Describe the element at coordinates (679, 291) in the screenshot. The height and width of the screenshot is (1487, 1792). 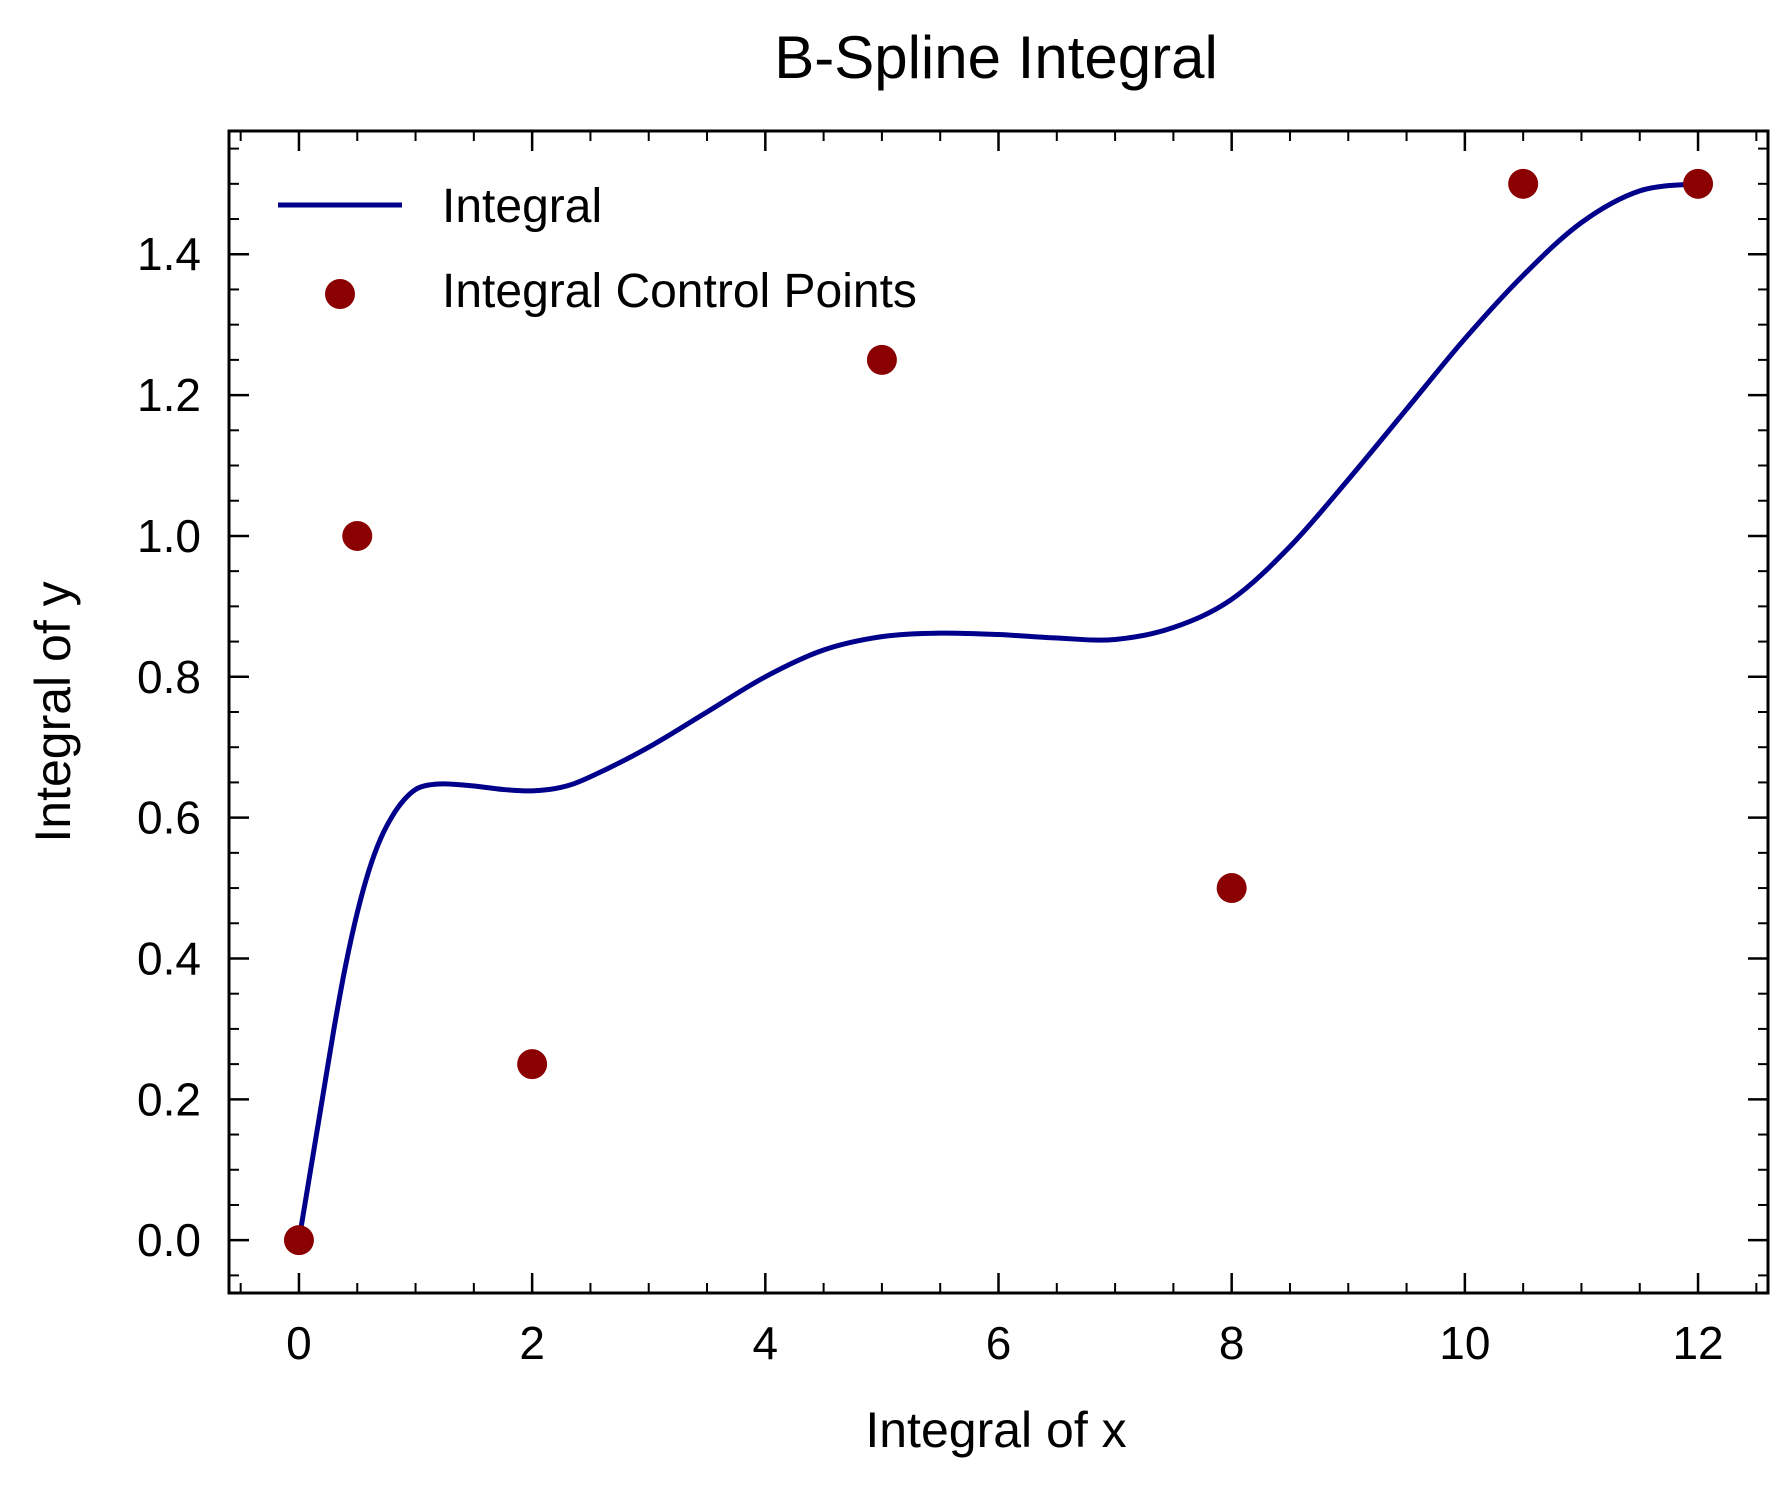
I see `legend-label-control-points: Integral Control Points` at that location.